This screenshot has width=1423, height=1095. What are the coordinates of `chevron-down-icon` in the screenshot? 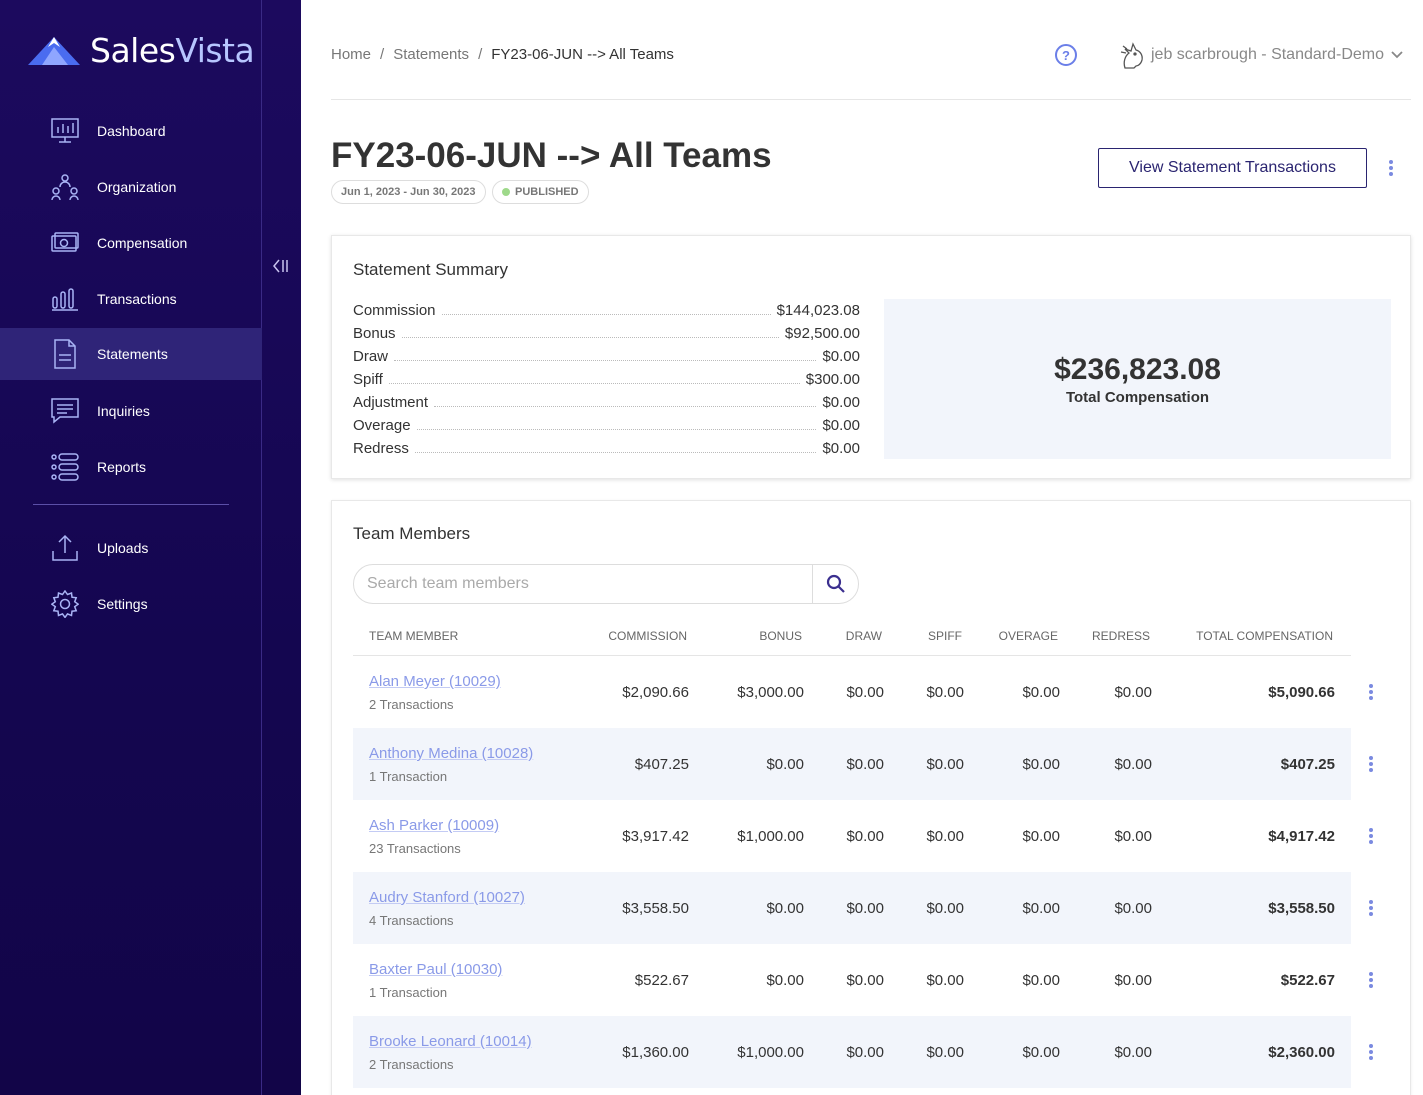 It's located at (1397, 55).